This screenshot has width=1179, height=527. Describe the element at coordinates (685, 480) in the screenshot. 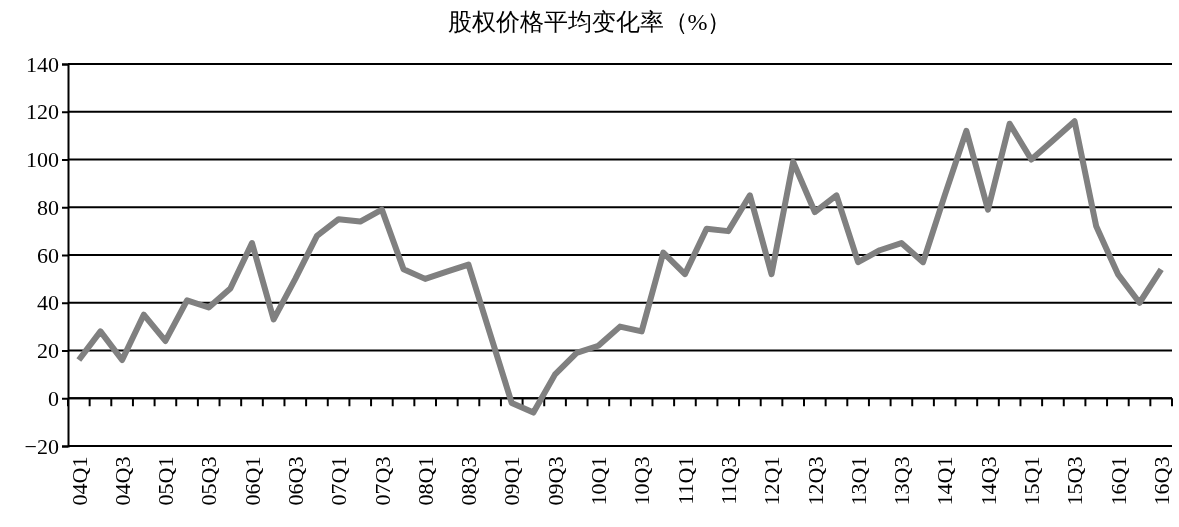

I see `x-tick-label: 11Q1` at that location.